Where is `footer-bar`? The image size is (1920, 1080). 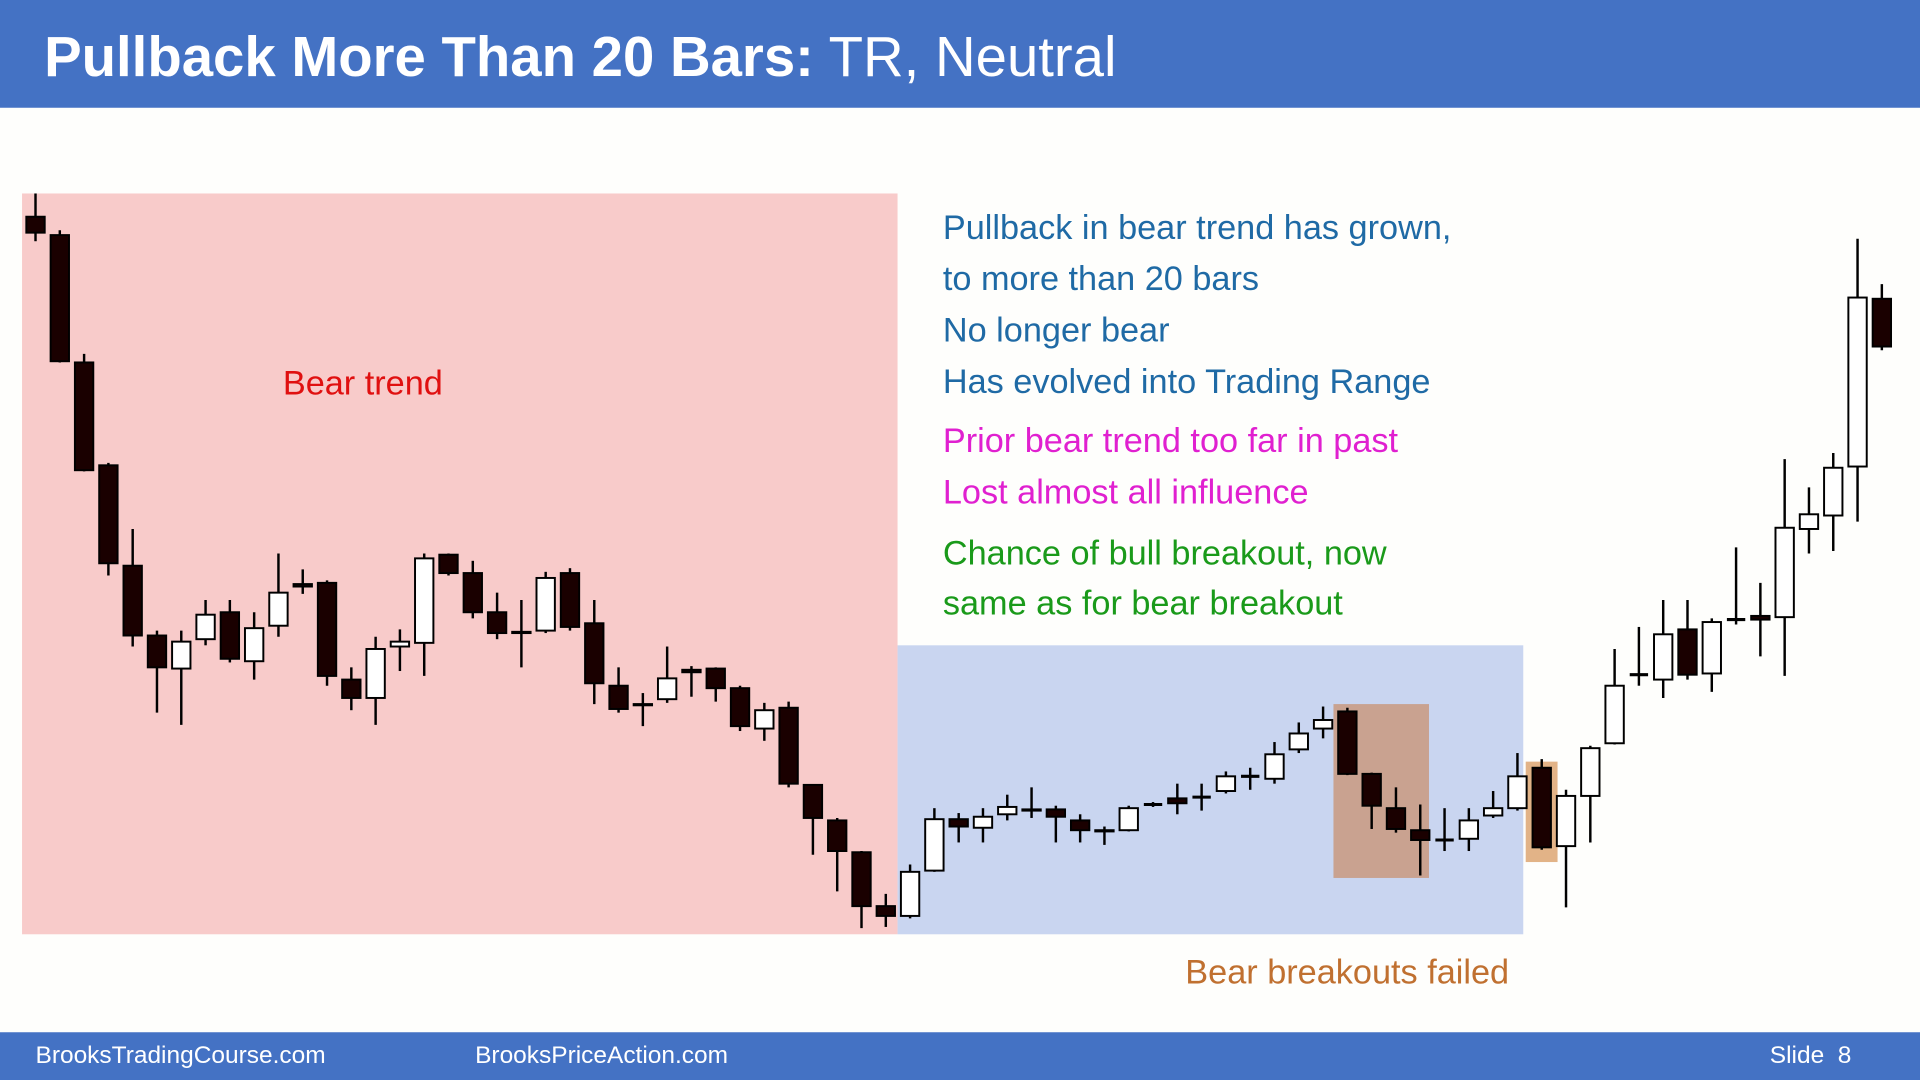 footer-bar is located at coordinates (960, 1056).